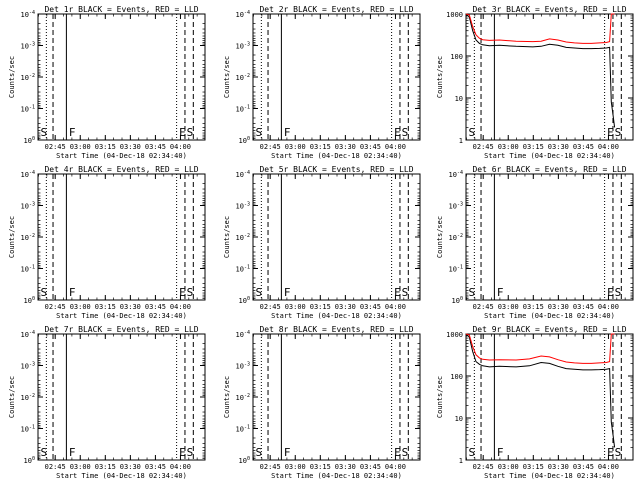 The height and width of the screenshot is (480, 640). What do you see at coordinates (549, 9) in the screenshot?
I see `panel-title: Det 3r BLACK = Events, RED = LLD` at bounding box center [549, 9].